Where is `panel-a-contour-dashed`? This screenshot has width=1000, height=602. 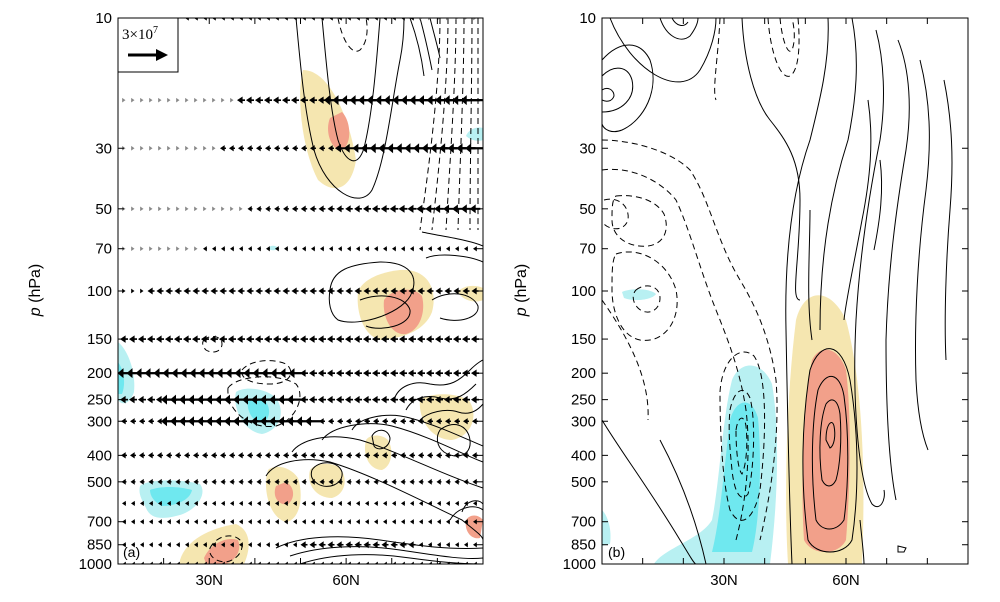
panel-a-contour-dashed is located at coordinates (264, 402).